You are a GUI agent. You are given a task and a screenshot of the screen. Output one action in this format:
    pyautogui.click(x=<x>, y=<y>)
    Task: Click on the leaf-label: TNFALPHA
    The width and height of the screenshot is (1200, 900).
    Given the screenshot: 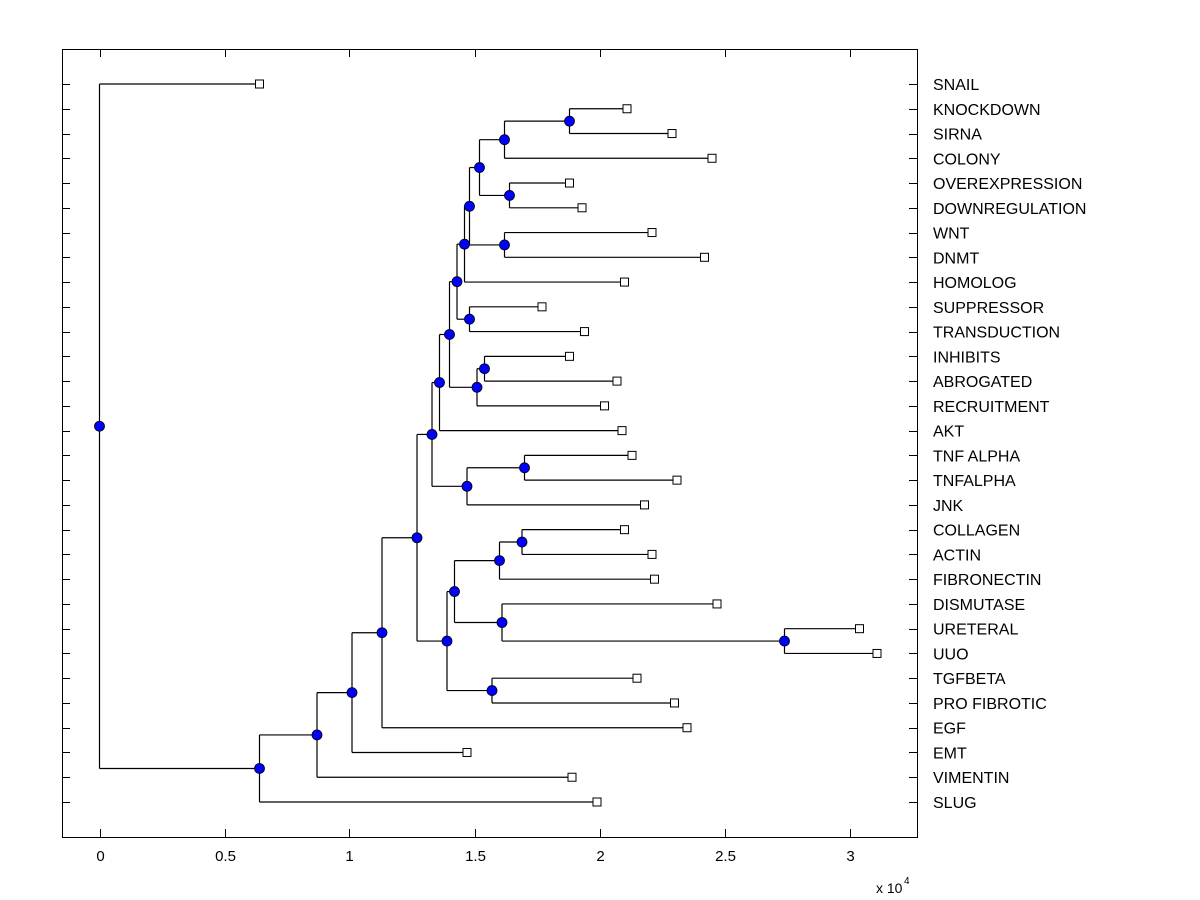 What is the action you would take?
    pyautogui.click(x=974, y=481)
    